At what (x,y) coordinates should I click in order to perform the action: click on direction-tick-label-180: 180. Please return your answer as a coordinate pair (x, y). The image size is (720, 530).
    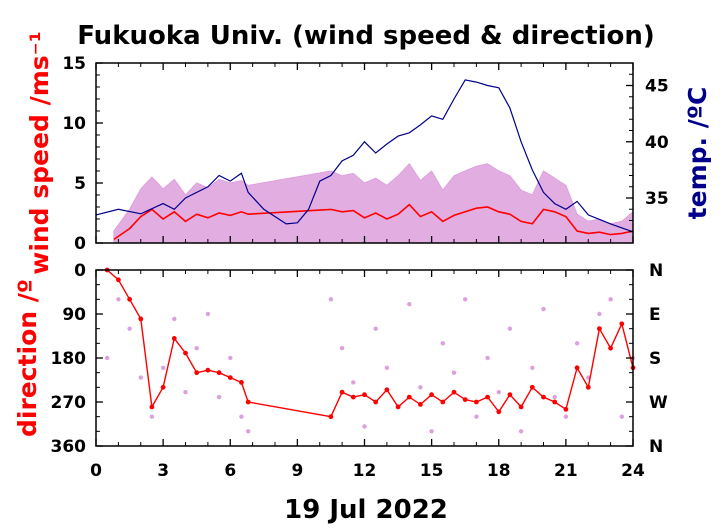
    Looking at the image, I should click on (69, 359).